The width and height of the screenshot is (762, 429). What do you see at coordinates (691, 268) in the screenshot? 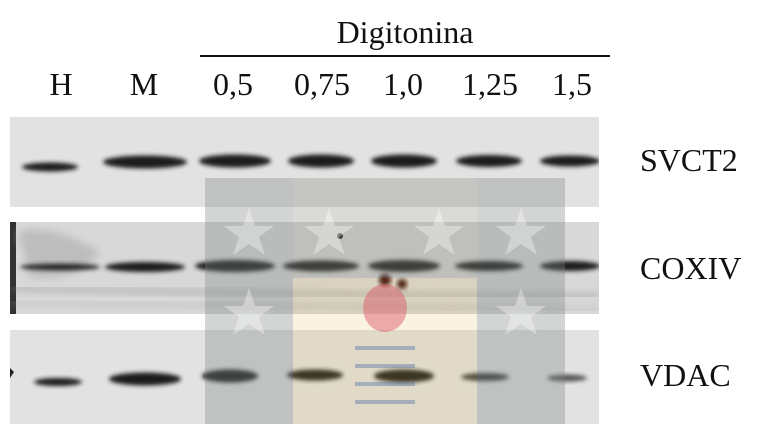
I see `row-label-coxiv: COXIV` at bounding box center [691, 268].